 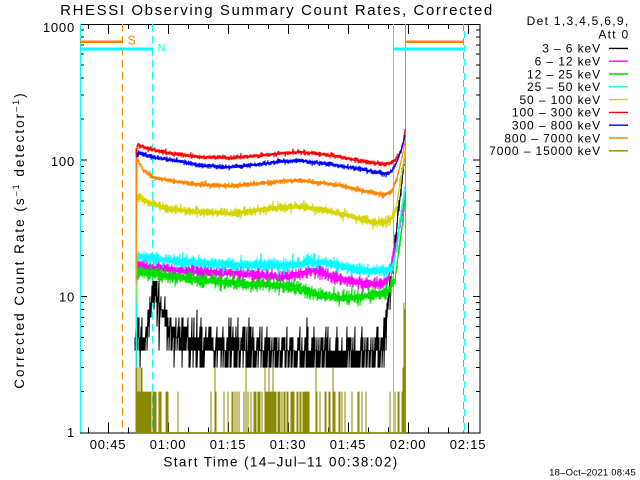 I want to click on svg-text: 1, so click(x=71, y=432).